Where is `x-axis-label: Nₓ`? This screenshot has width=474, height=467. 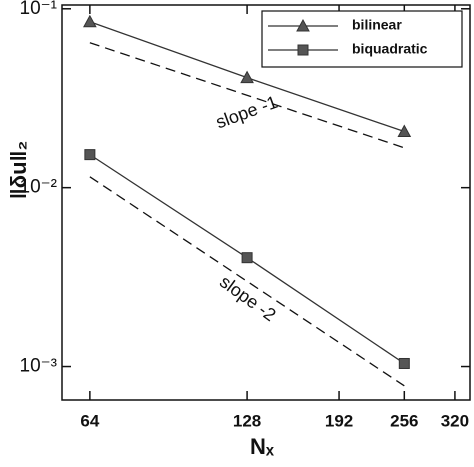
x-axis-label: Nₓ is located at coordinates (262, 446).